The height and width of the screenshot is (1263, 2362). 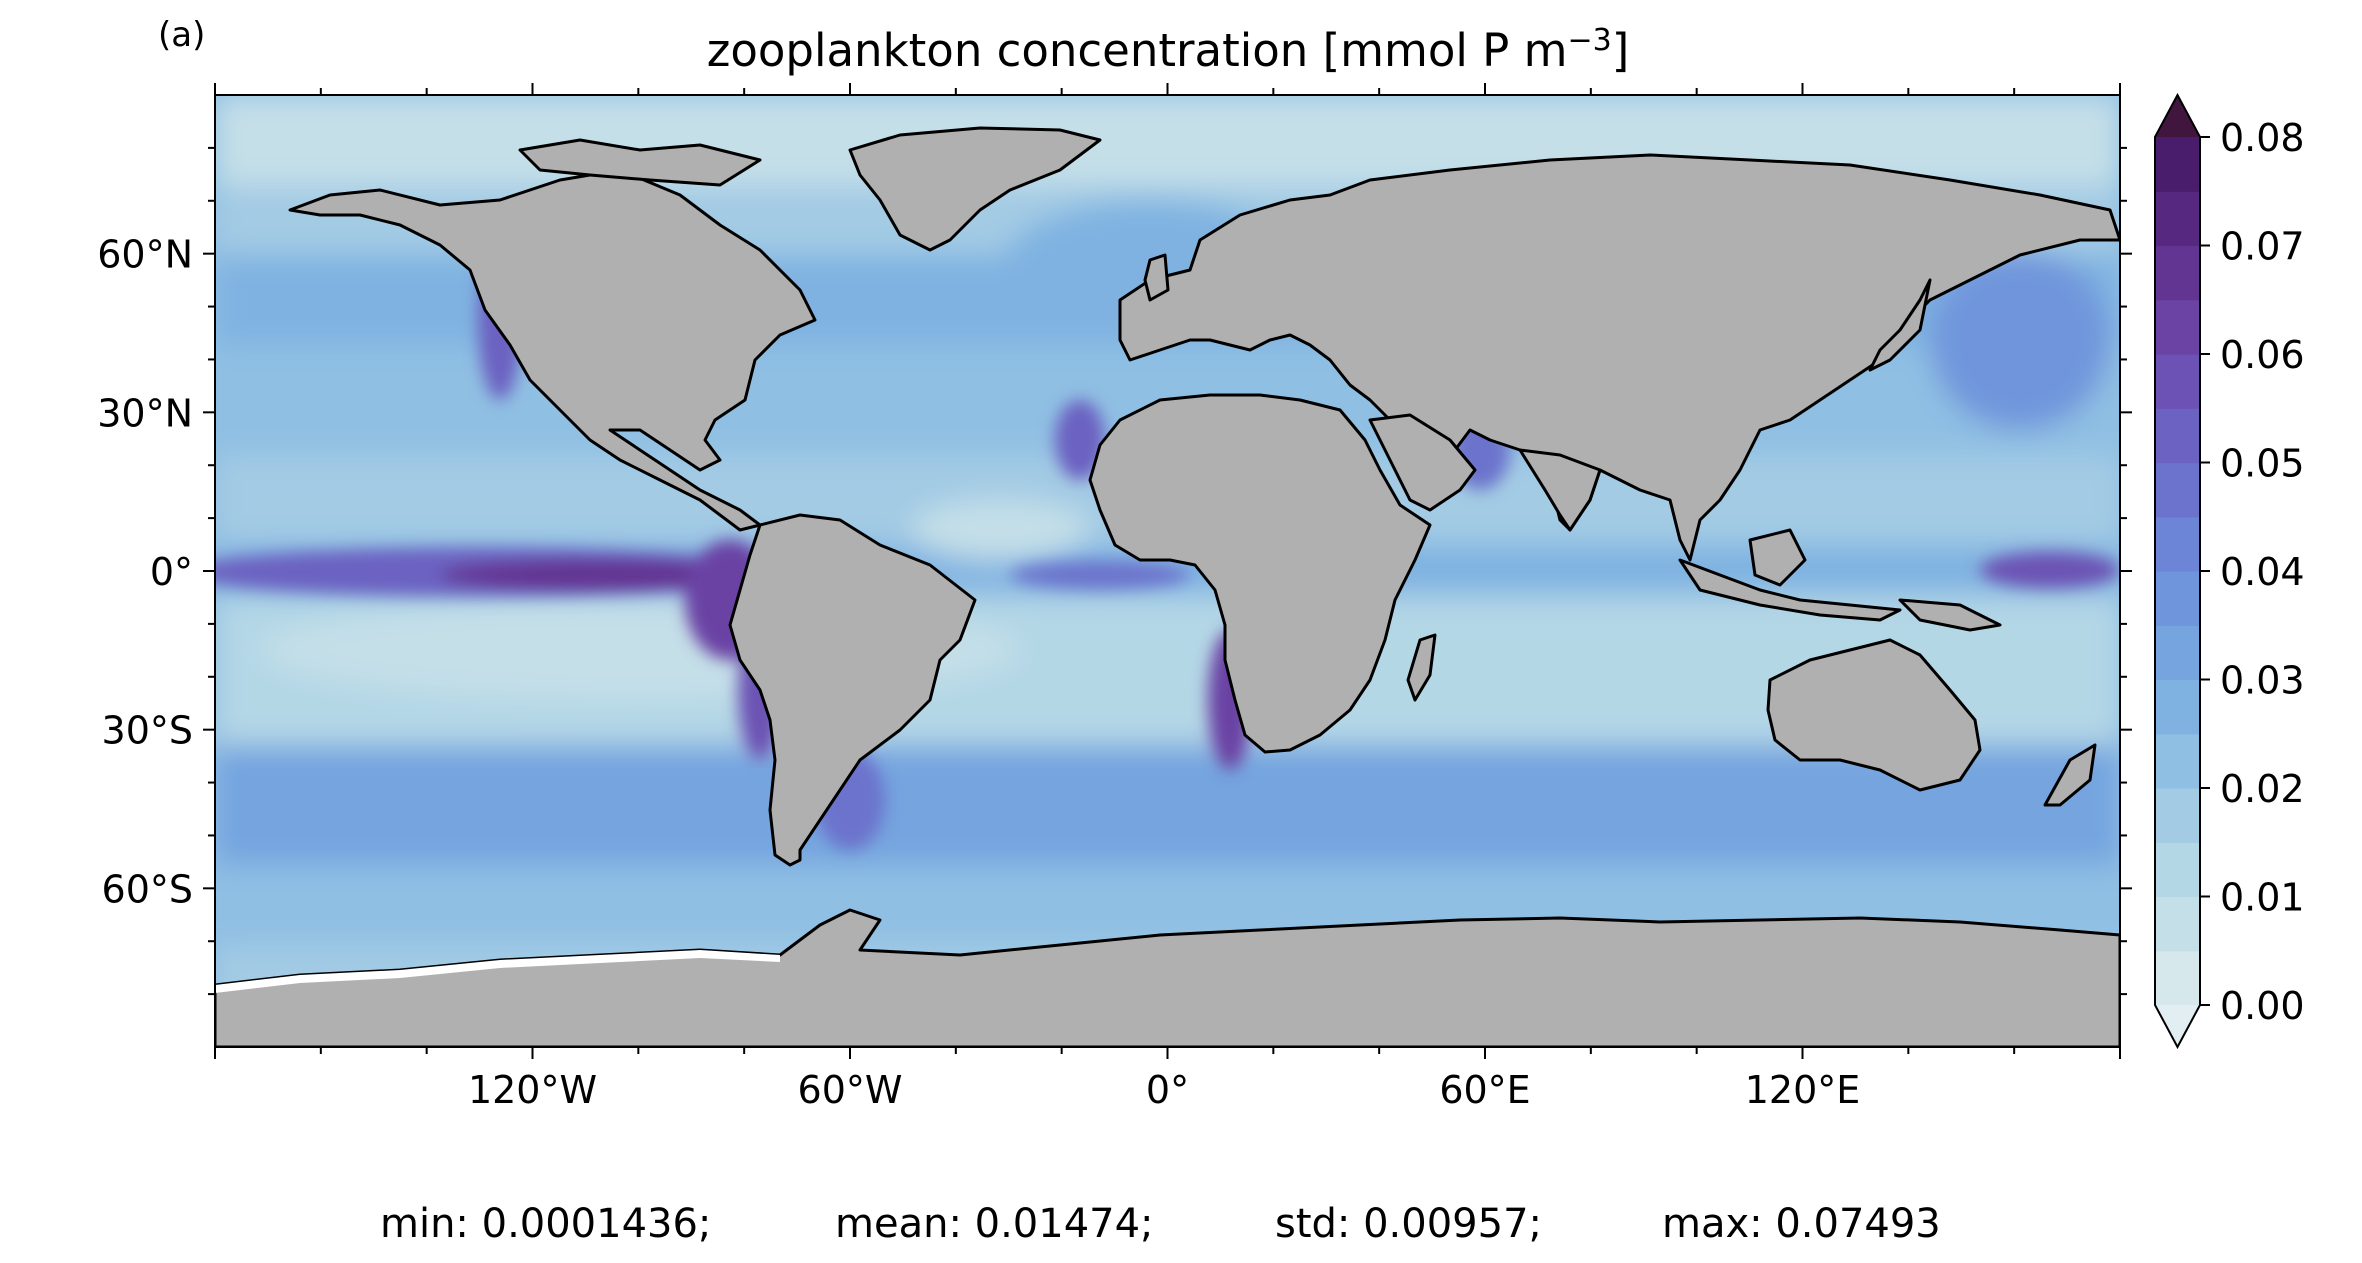 What do you see at coordinates (1589, 40) in the screenshot?
I see `map-title-superscript: −3` at bounding box center [1589, 40].